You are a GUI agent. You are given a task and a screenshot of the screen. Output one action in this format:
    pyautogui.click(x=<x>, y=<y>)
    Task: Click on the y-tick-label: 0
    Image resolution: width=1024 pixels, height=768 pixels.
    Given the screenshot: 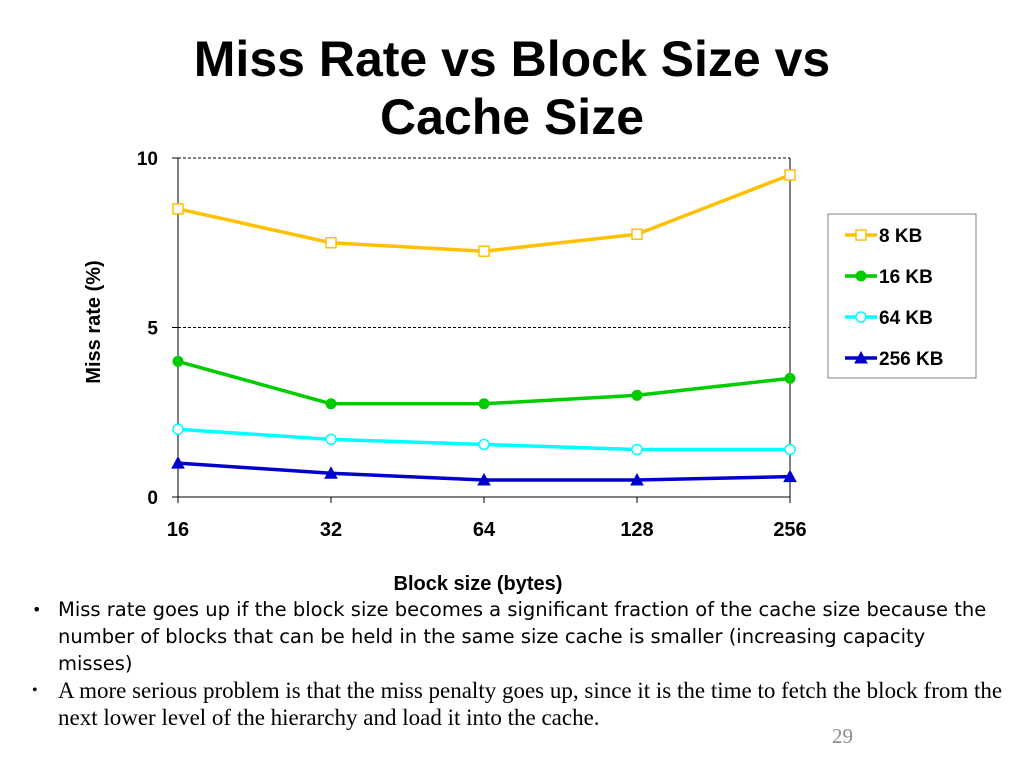 What is the action you would take?
    pyautogui.click(x=152, y=498)
    